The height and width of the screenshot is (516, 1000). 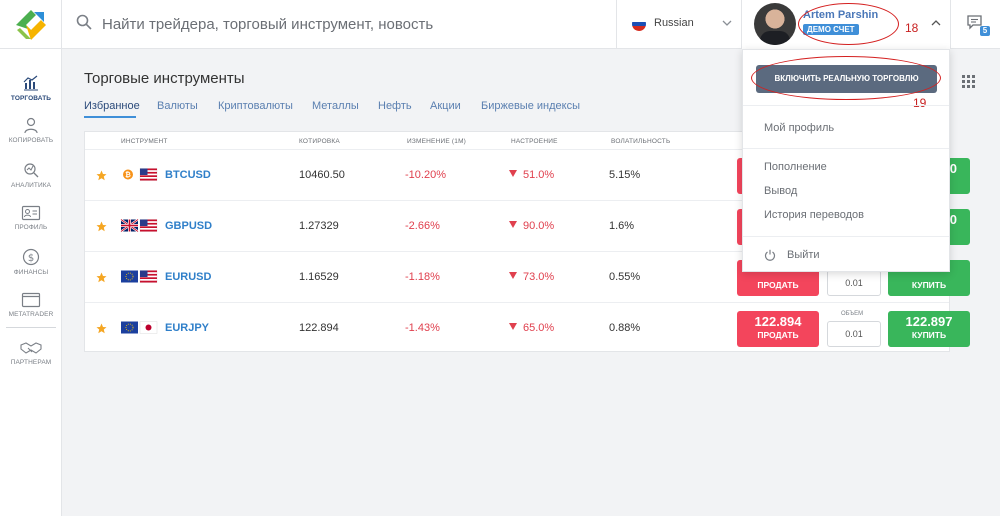 What do you see at coordinates (846, 24) in the screenshot?
I see `user-menu: Artem Parshin ДЕМО СЧЕТ 18` at bounding box center [846, 24].